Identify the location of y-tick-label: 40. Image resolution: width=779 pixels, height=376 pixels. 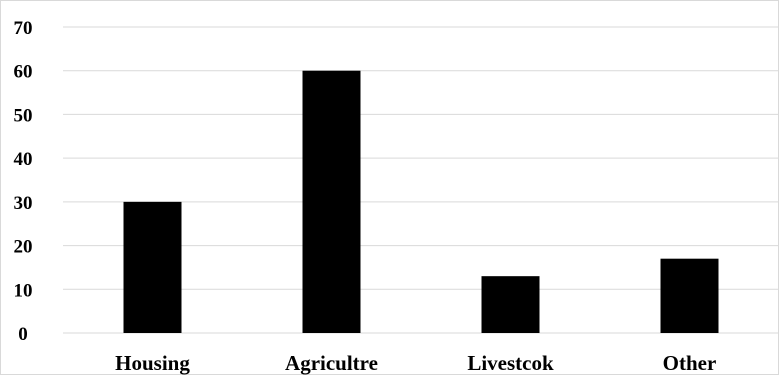
(23, 159).